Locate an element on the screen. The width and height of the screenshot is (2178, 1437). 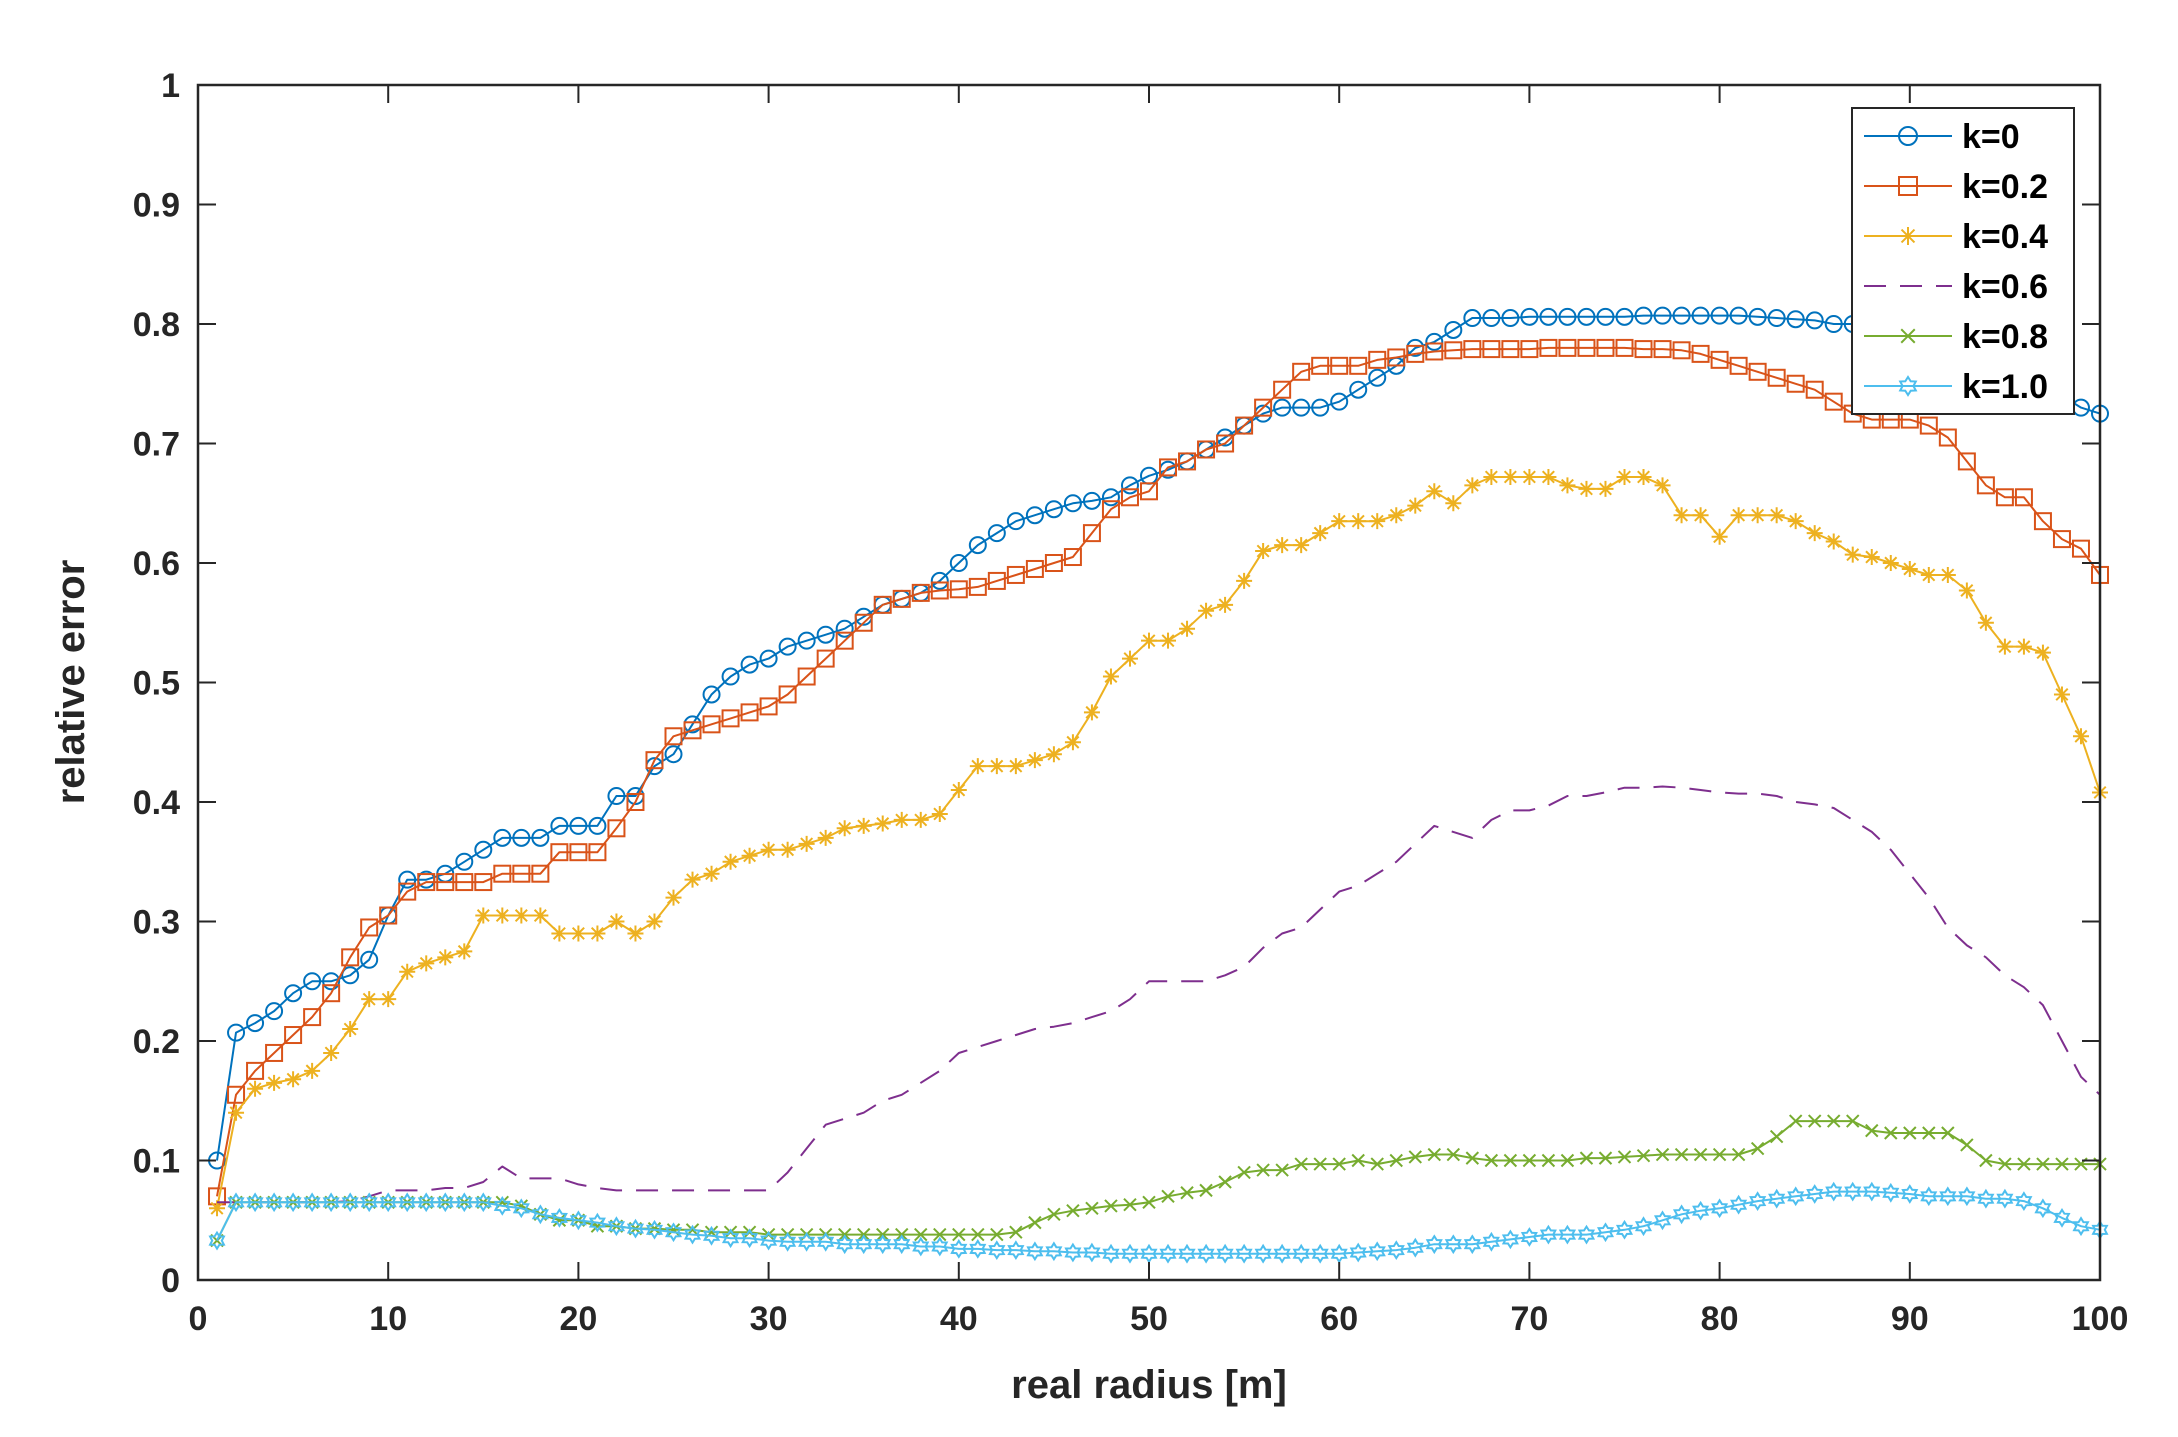
x-axis-title: real radius [m] is located at coordinates (1149, 1385).